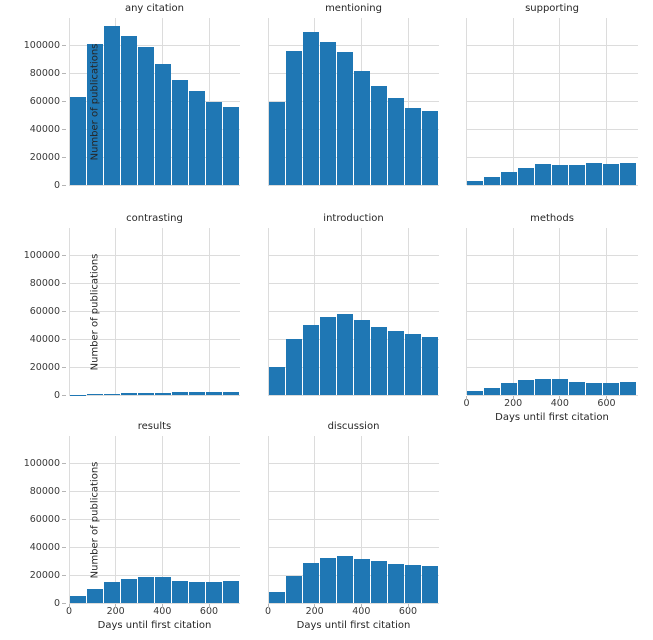 This screenshot has width=653, height=640. Describe the element at coordinates (44, 519) in the screenshot. I see `y-tick-label: 60000` at that location.